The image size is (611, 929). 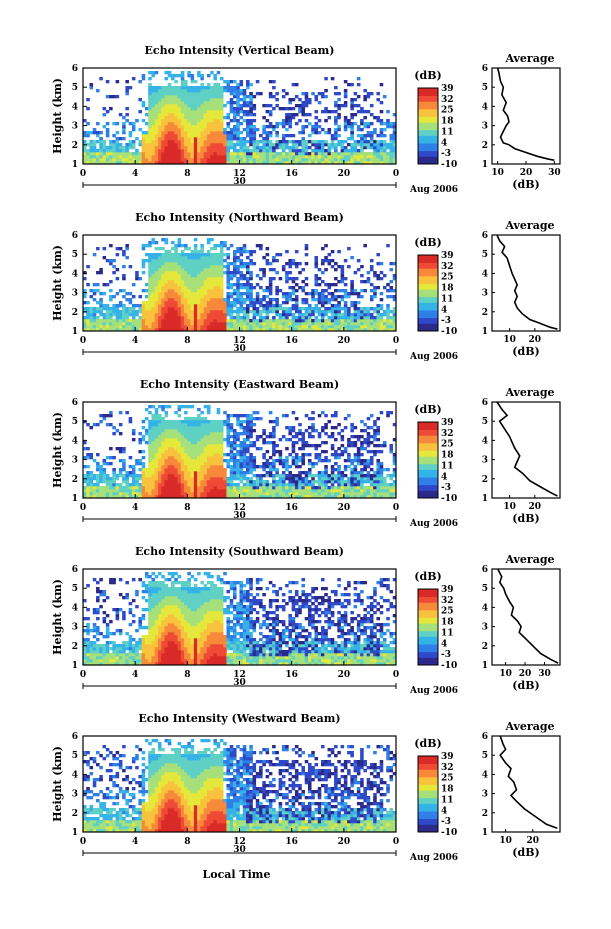 What do you see at coordinates (447, 132) in the screenshot?
I see `colorbar-tick: 11` at bounding box center [447, 132].